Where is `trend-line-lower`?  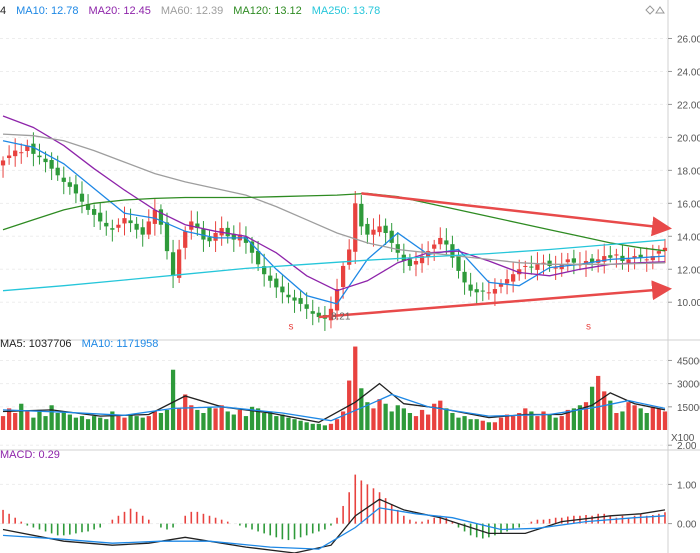 trend-line-lower is located at coordinates (495, 299).